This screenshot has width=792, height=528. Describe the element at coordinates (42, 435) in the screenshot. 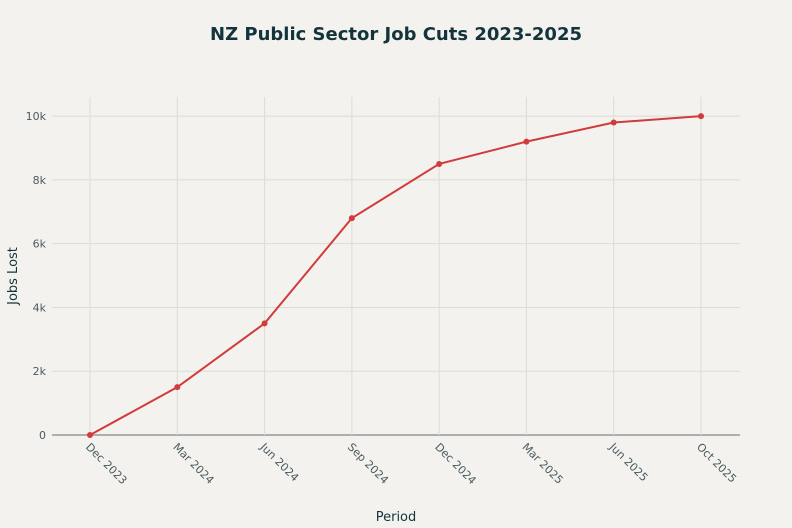

I see `y-tick-label: 0` at that location.